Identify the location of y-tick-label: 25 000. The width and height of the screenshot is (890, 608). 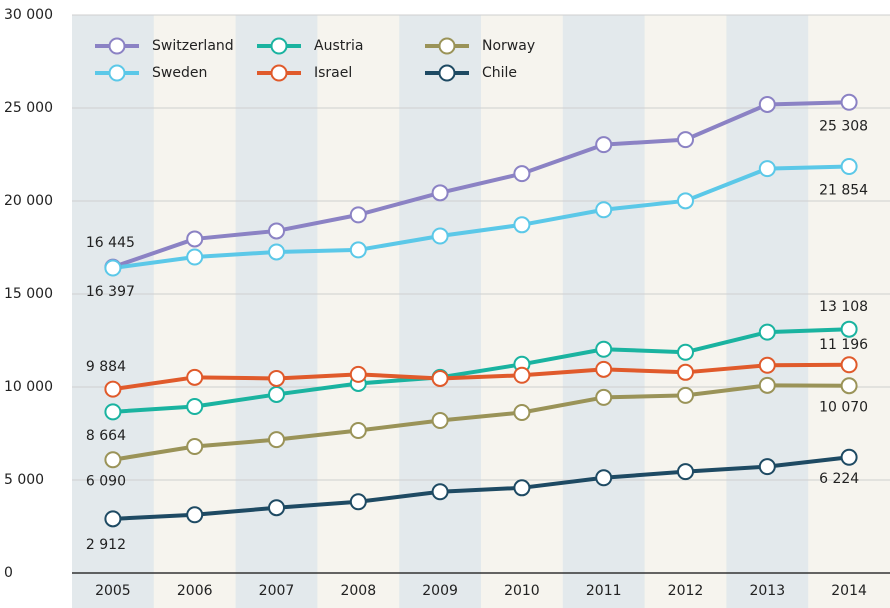
(28, 108).